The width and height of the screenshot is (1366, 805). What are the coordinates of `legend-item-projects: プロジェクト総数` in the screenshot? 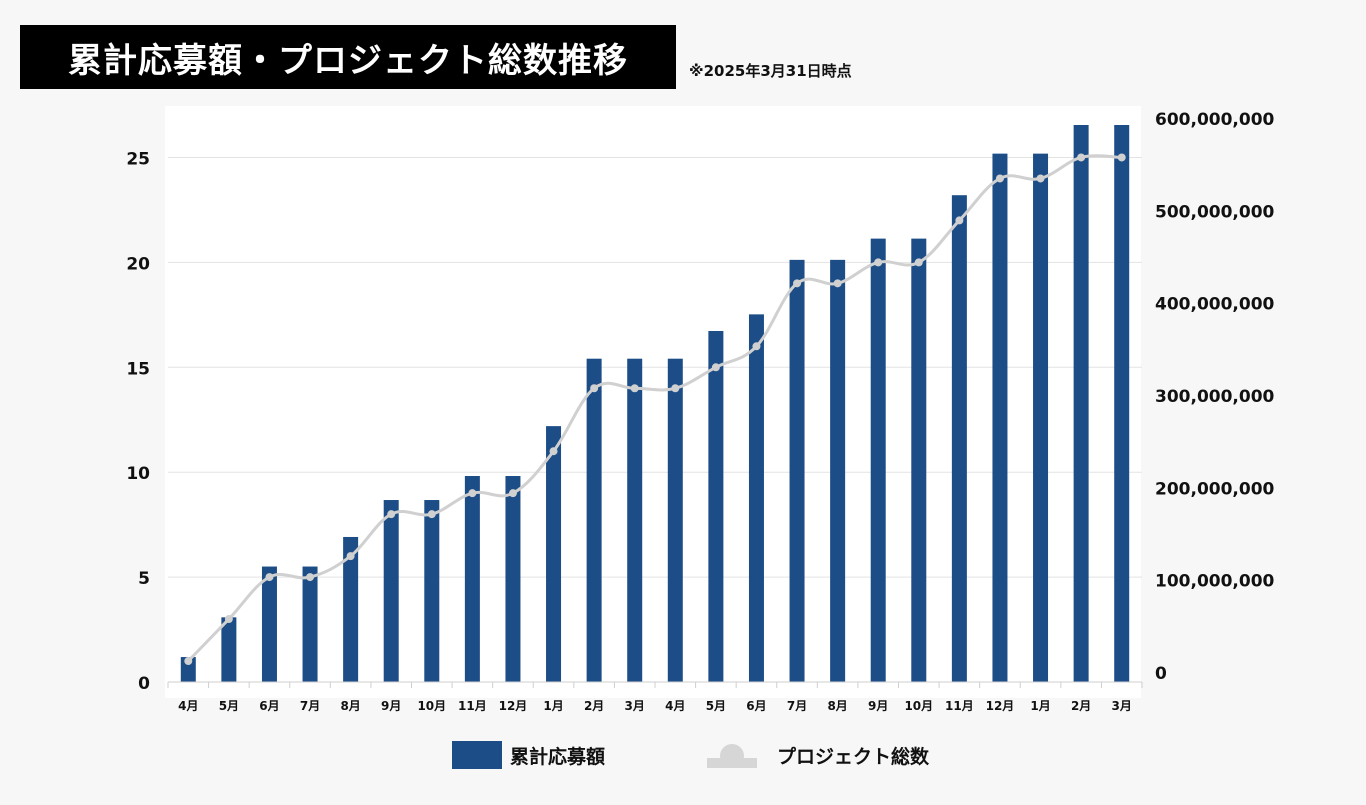 It's located at (818, 755).